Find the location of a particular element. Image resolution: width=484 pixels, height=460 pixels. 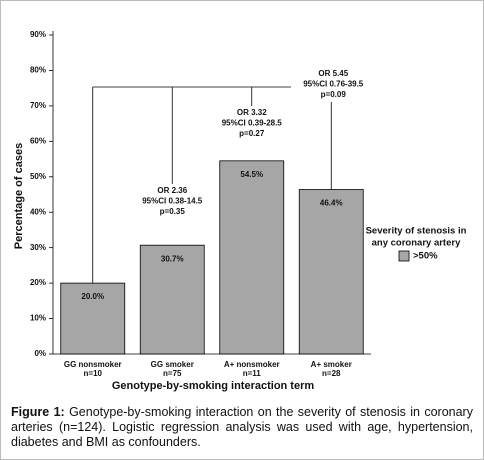

legend-label: >50% is located at coordinates (425, 256).